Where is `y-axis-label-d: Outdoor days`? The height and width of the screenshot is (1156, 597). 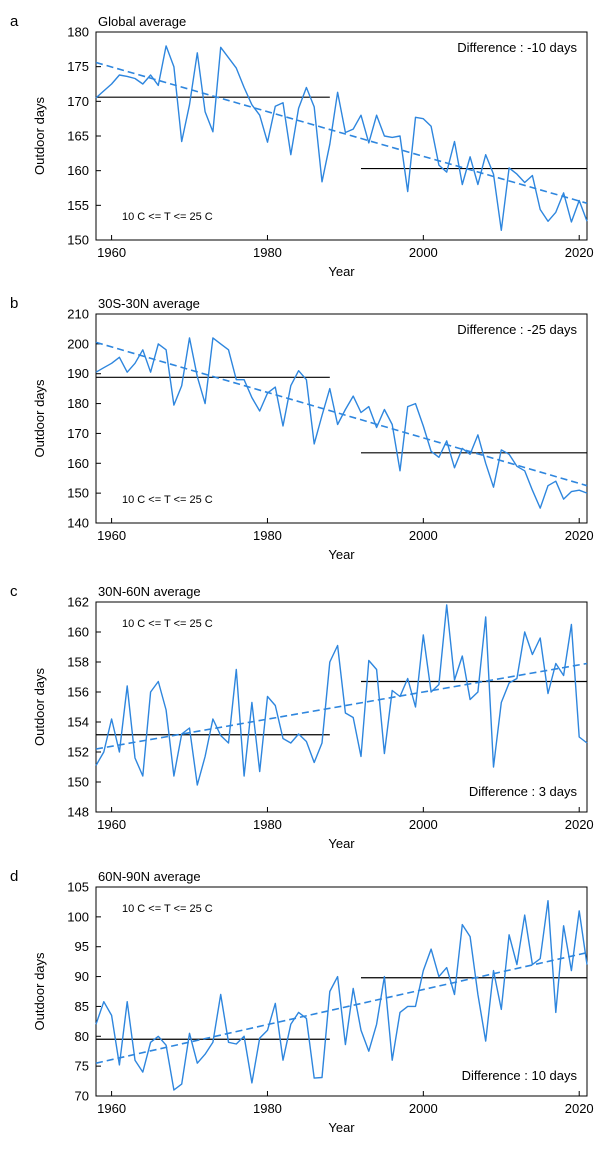 y-axis-label-d: Outdoor days is located at coordinates (39, 991).